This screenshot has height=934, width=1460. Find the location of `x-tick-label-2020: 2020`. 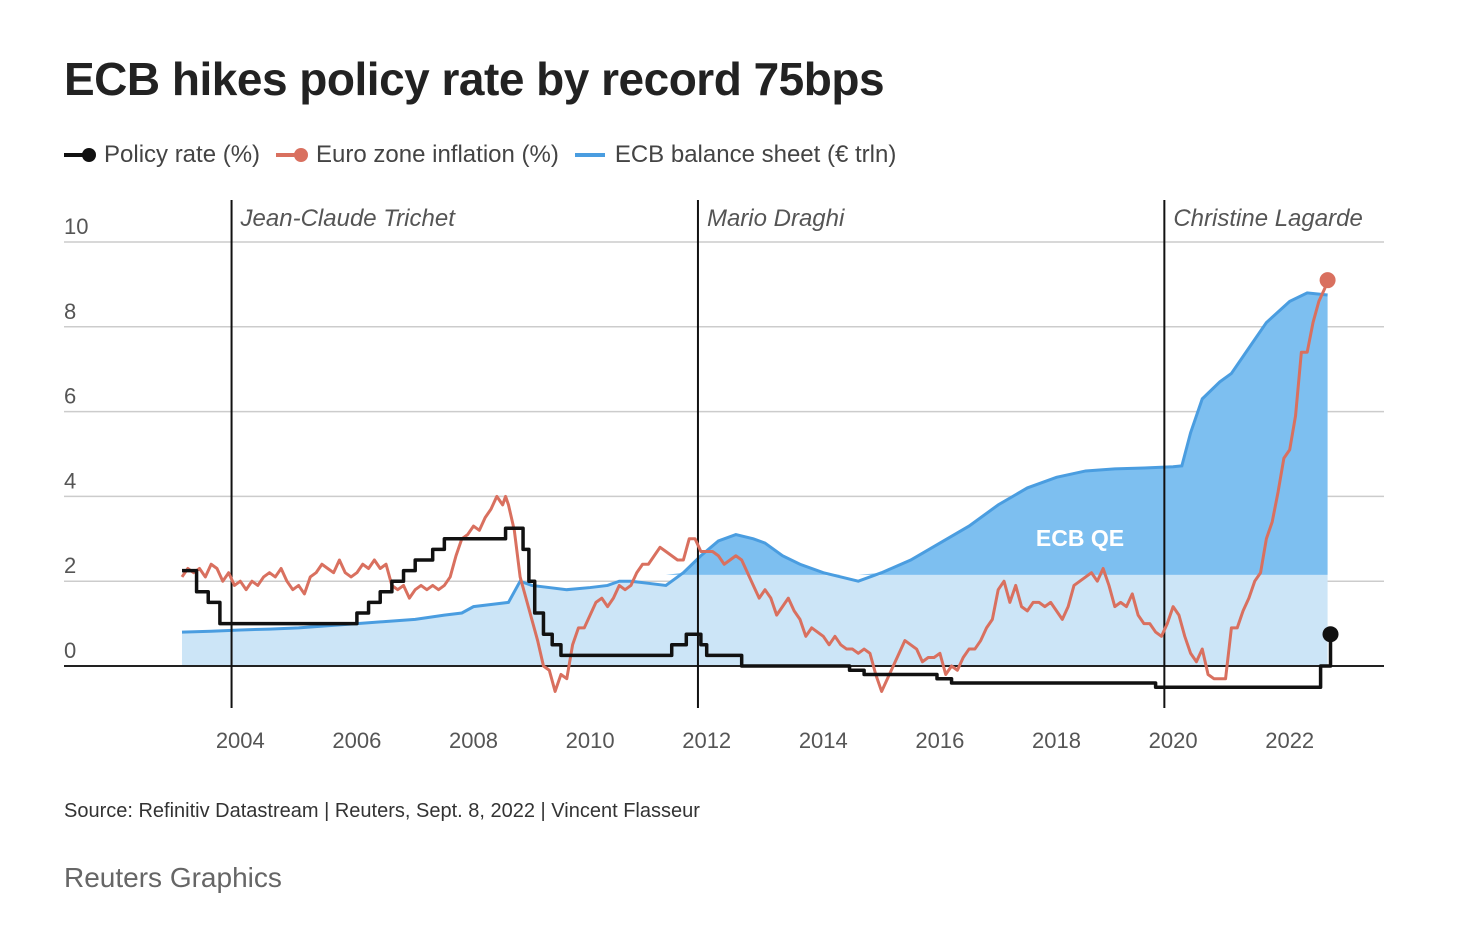

x-tick-label-2020: 2020 is located at coordinates (1173, 740).